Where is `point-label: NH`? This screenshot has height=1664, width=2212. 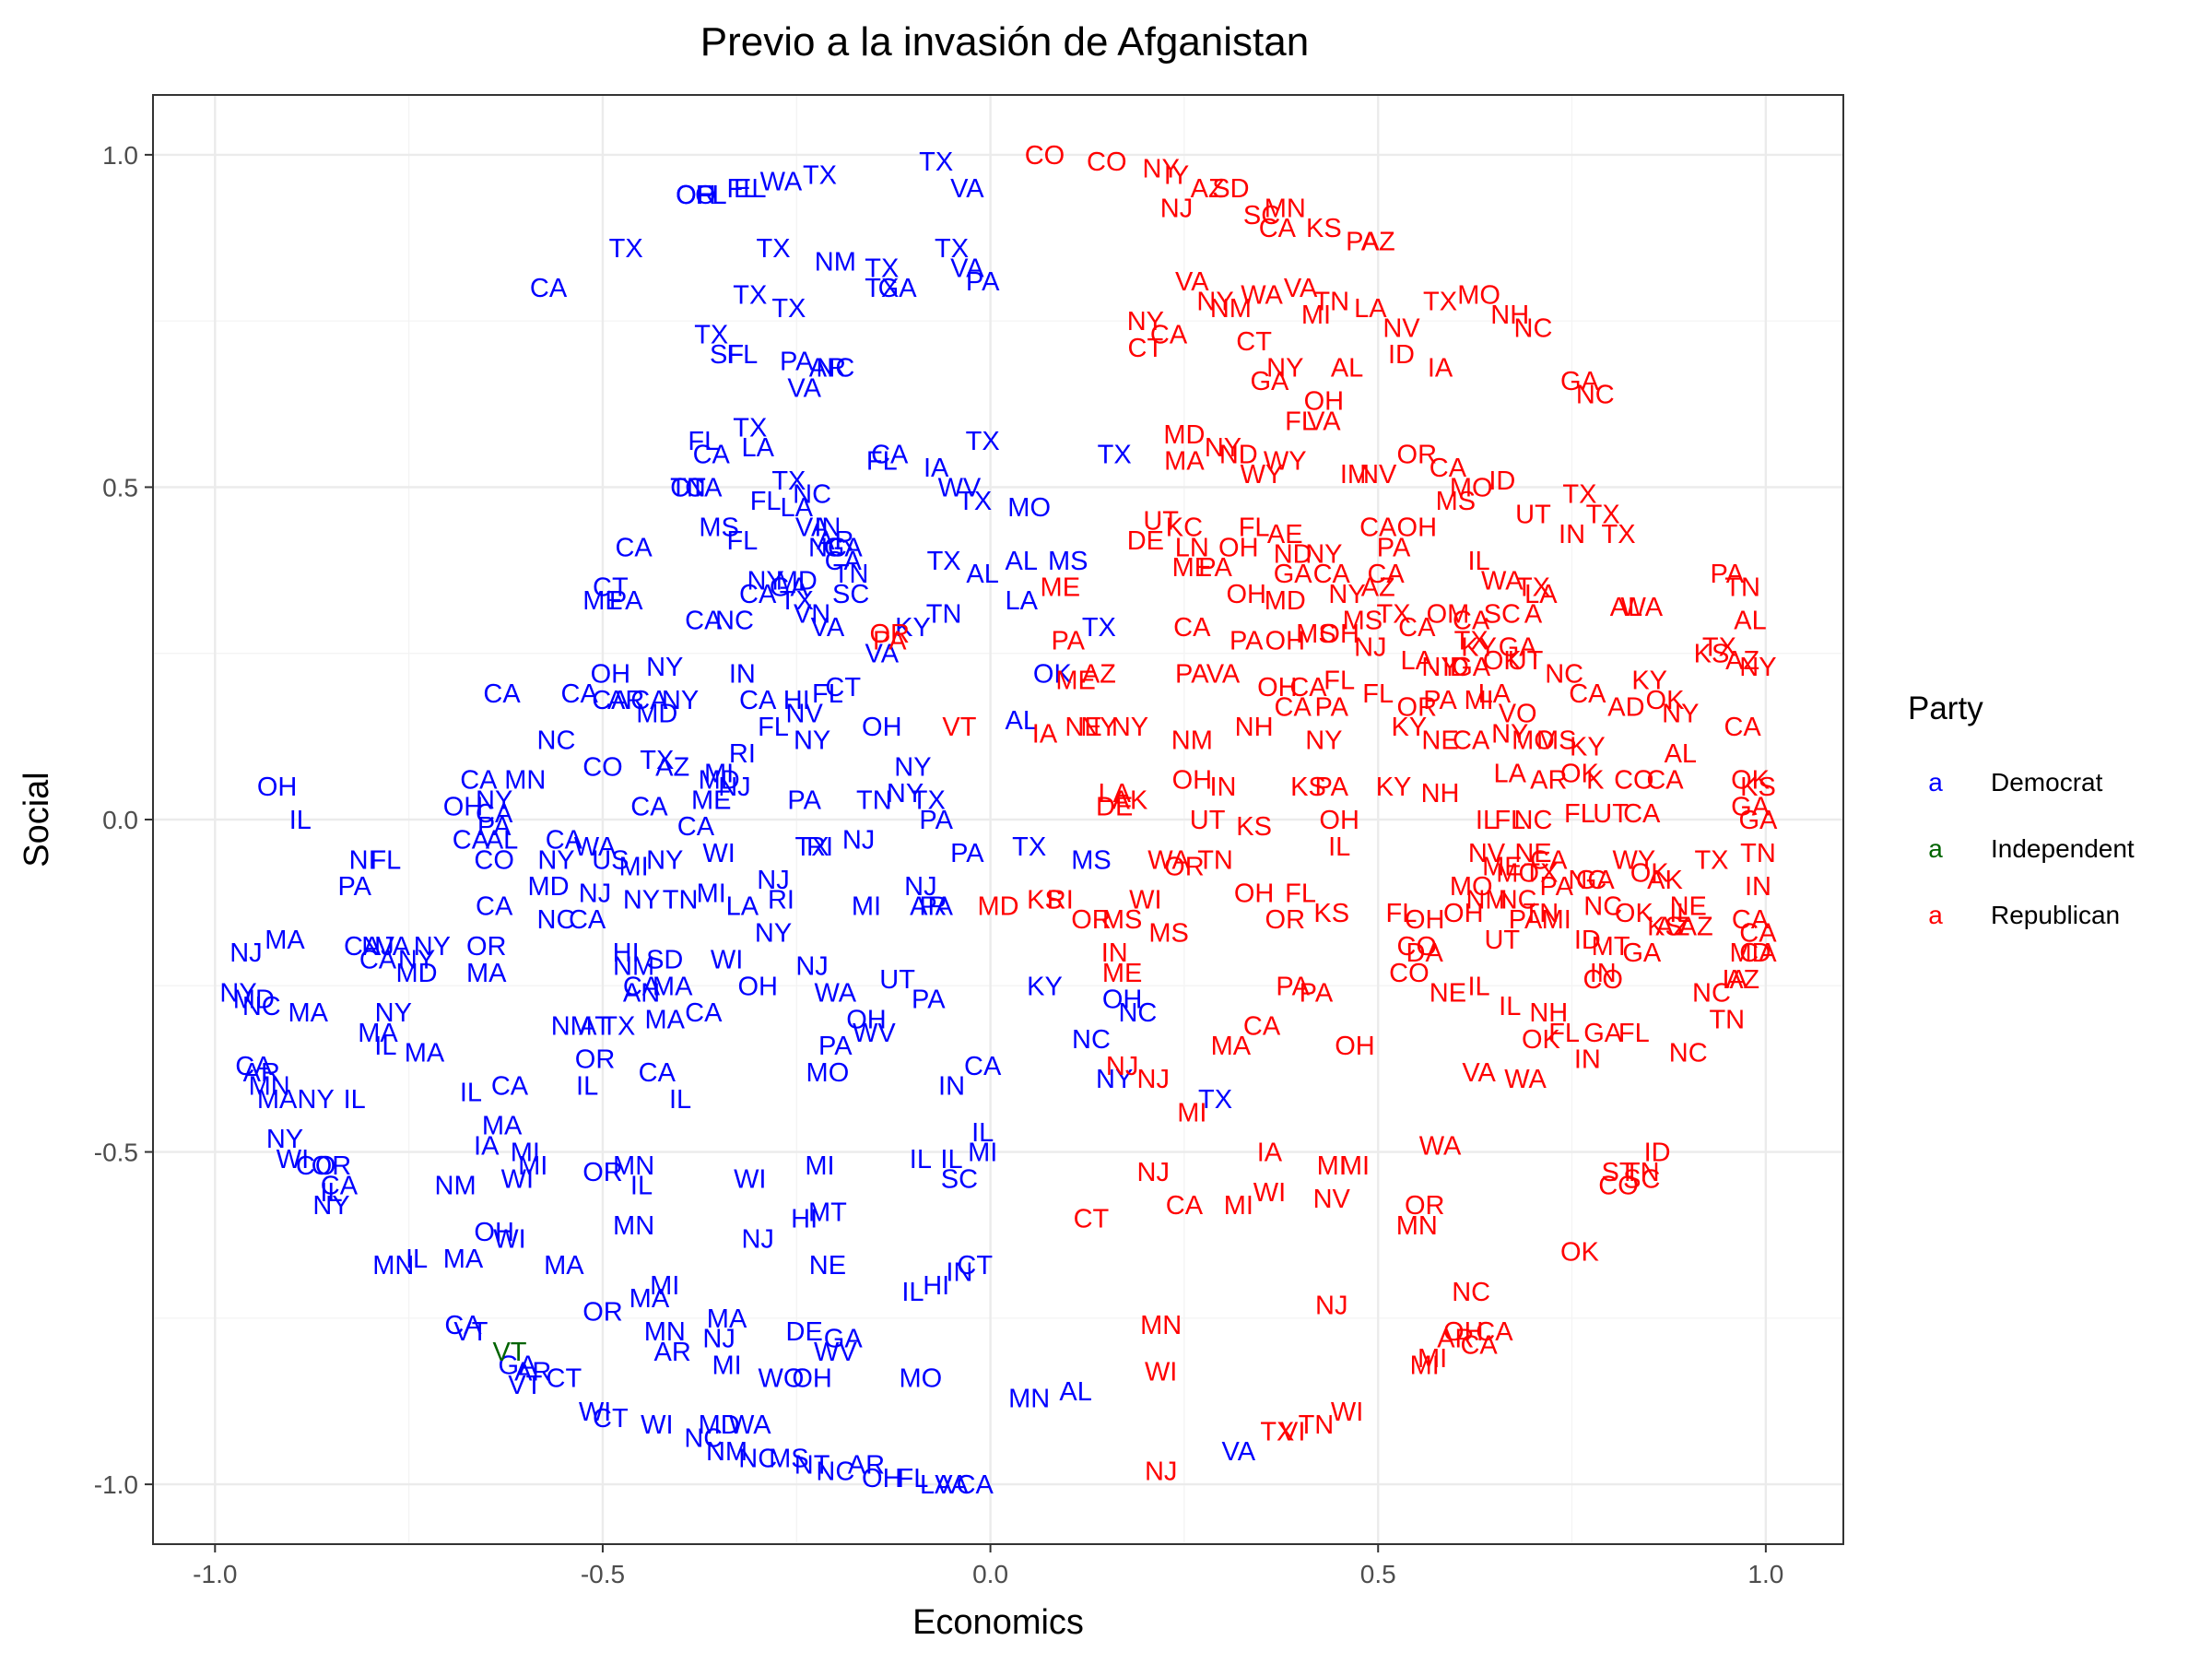 point-label: NH is located at coordinates (1548, 1013).